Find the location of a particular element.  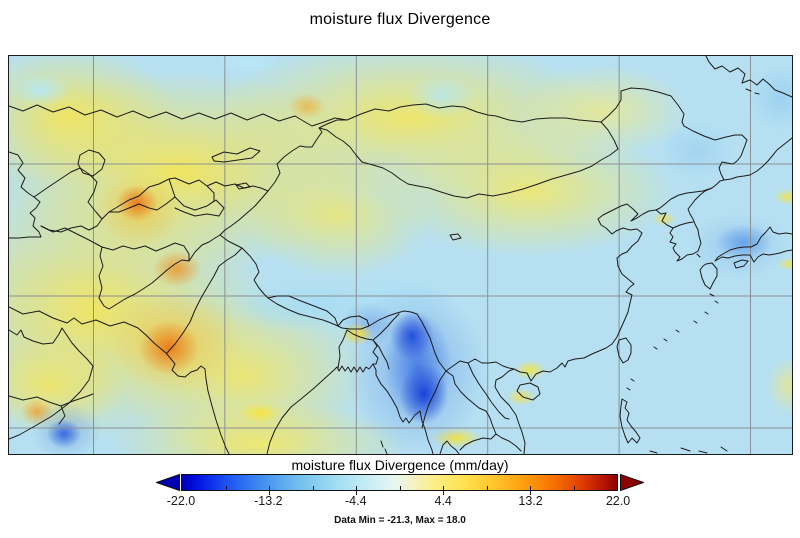

coast-okhotsk is located at coordinates (748, 77).